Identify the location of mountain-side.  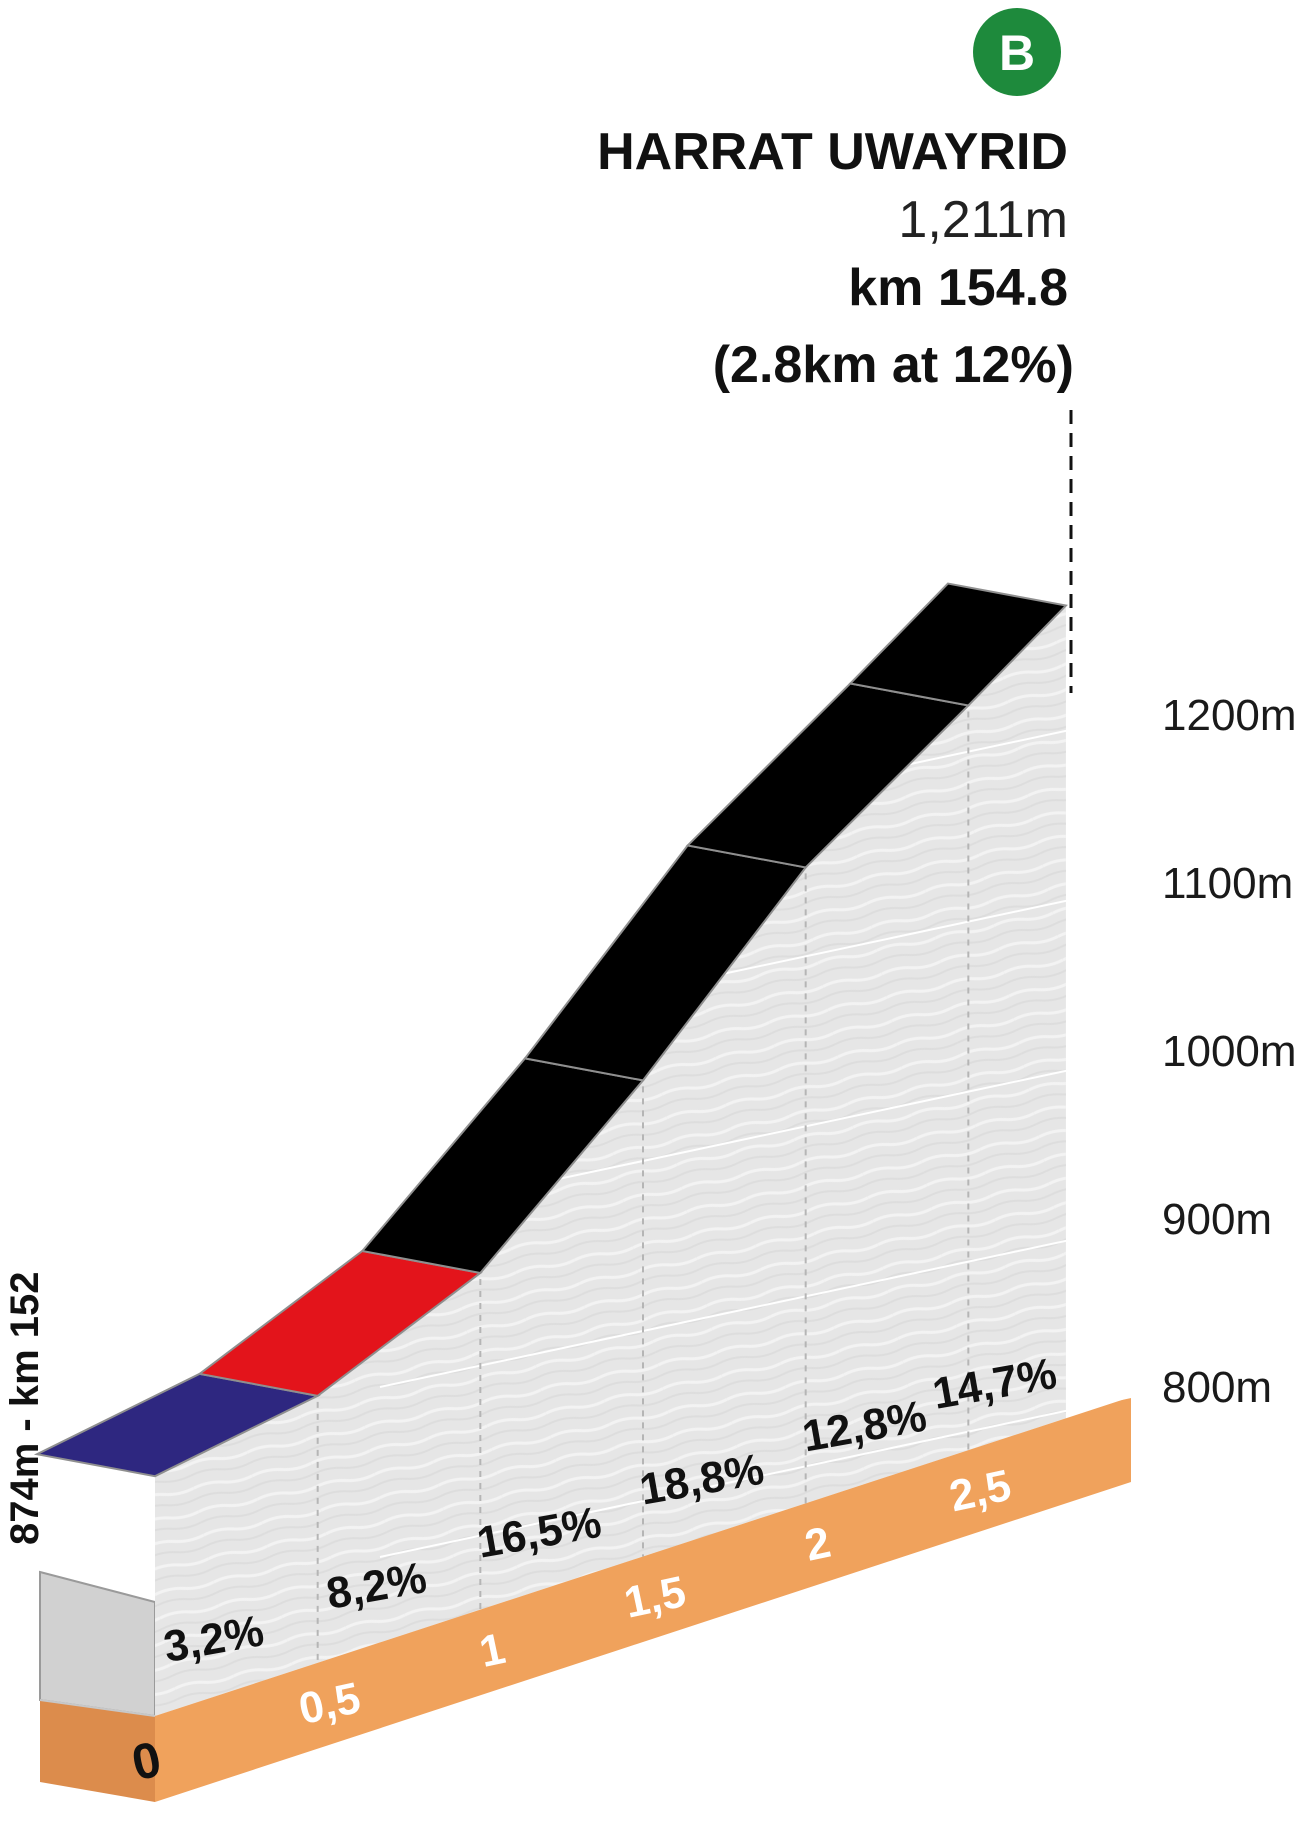
(97, 1644).